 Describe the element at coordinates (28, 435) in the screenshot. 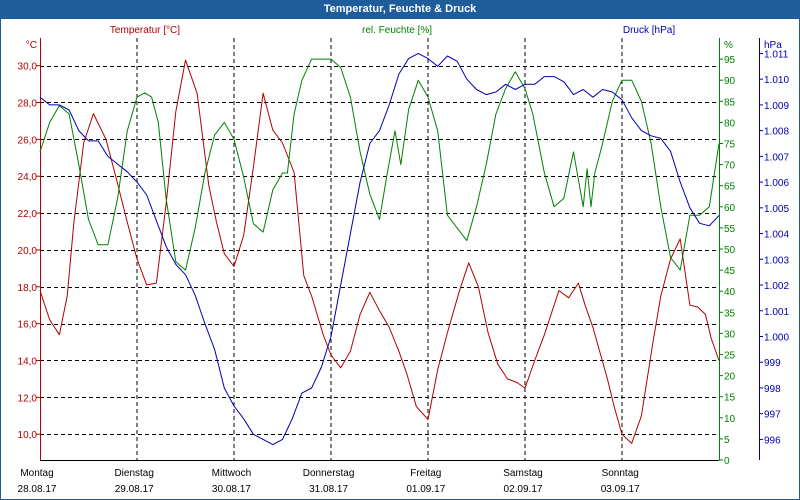

I see `temperature-tick-label: 10,0` at that location.